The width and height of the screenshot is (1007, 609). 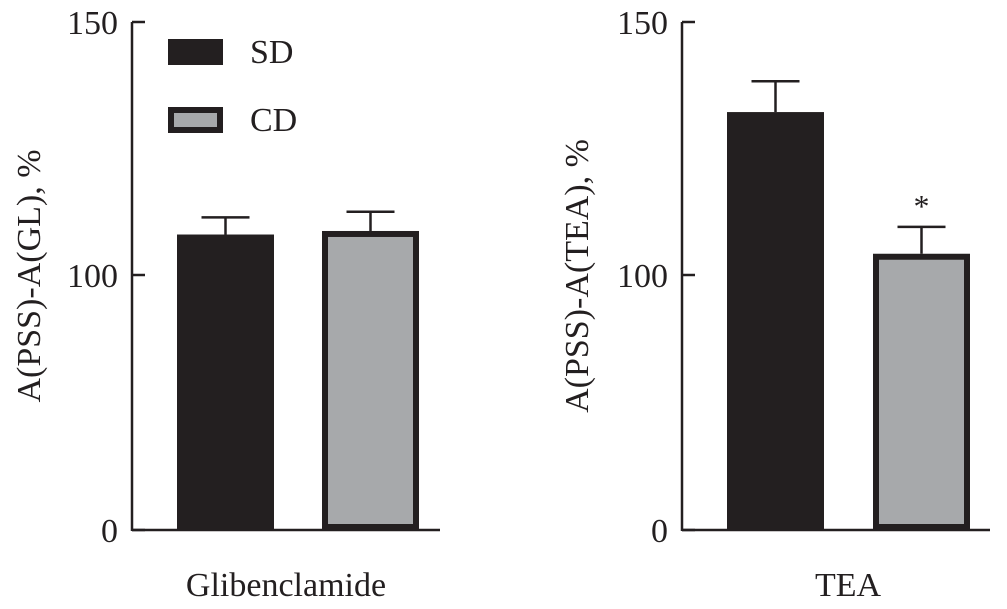 I want to click on legend-swatch-sd, so click(x=195, y=52).